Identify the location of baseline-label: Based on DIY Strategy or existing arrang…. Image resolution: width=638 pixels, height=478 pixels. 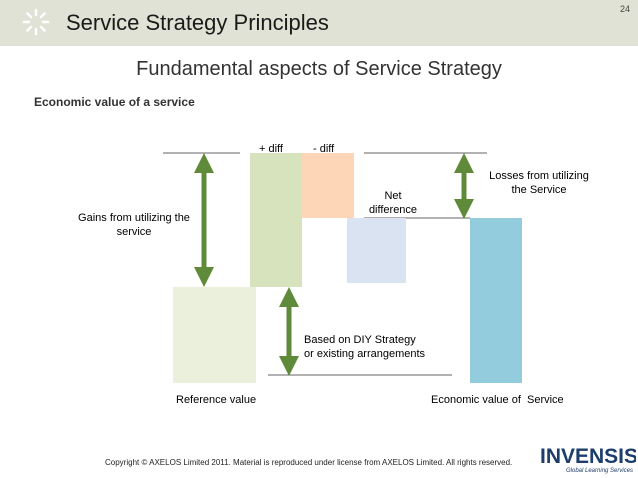
(365, 347).